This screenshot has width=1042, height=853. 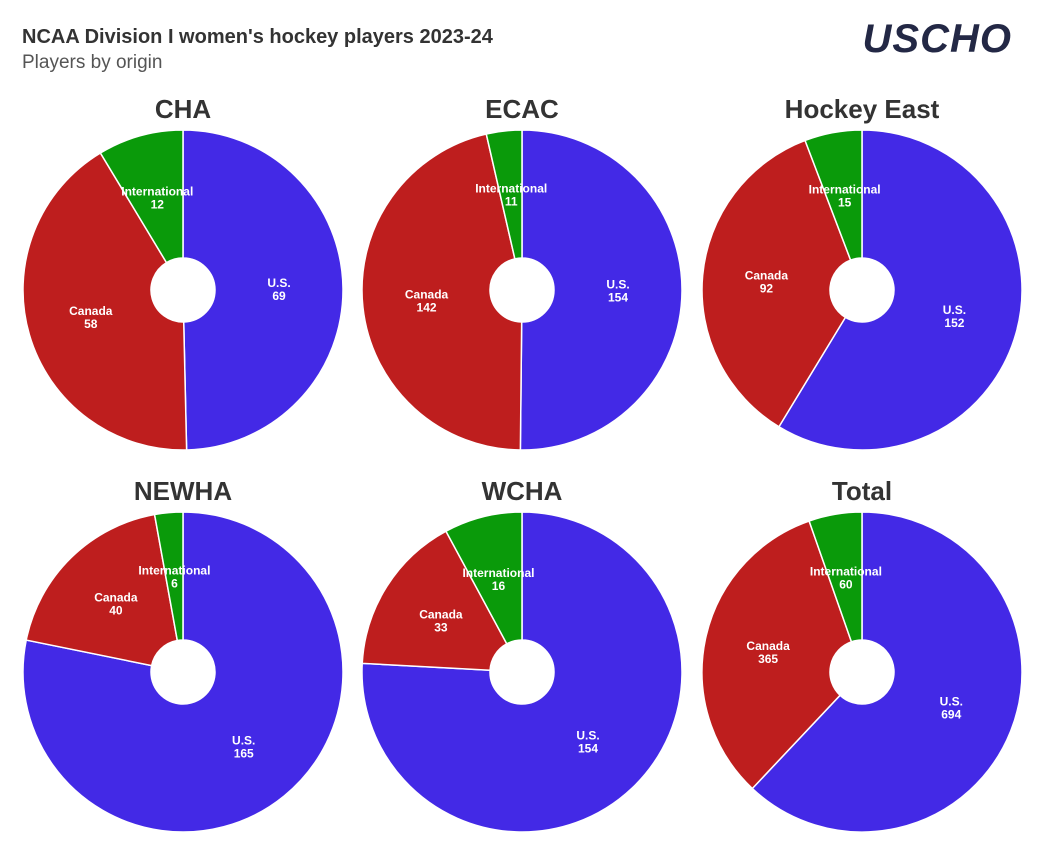 I want to click on slice-label: Canada 92, so click(x=767, y=281).